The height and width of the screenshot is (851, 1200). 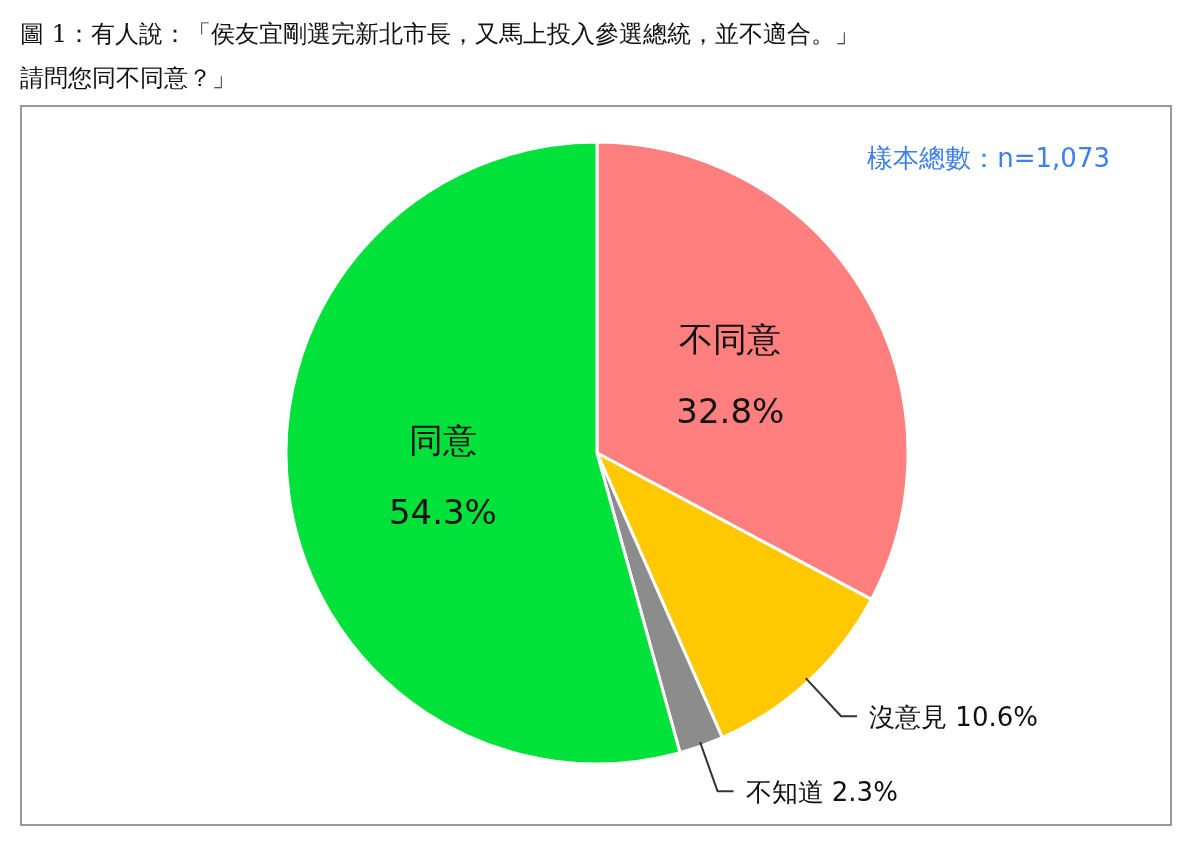 I want to click on slice-label: 不同意, so click(x=730, y=339).